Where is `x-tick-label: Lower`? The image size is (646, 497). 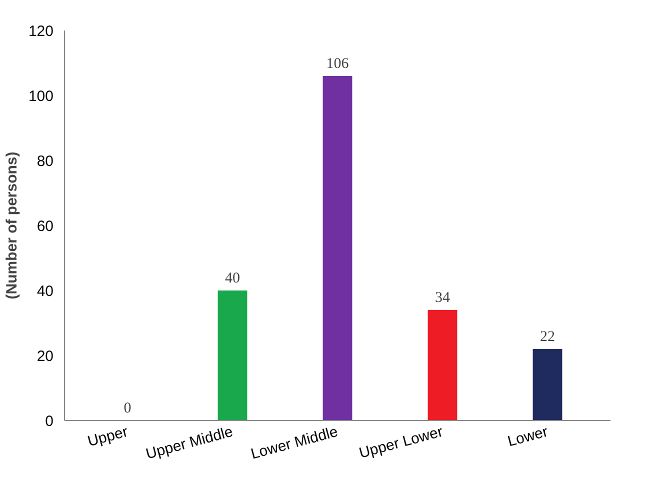 x-tick-label: Lower is located at coordinates (528, 436).